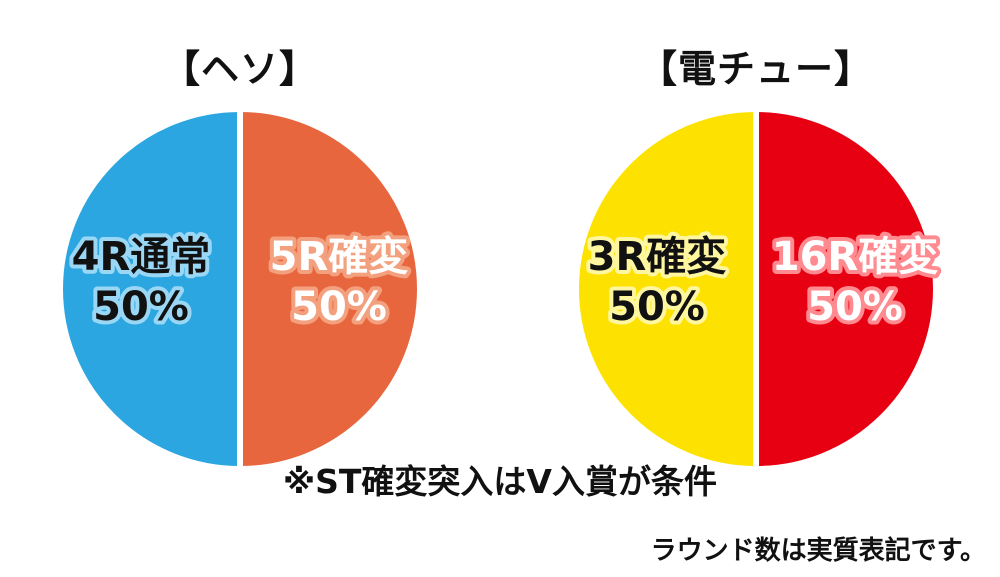 This screenshot has width=1000, height=577. What do you see at coordinates (855, 307) in the screenshot?
I see `slice-16r-kakuhen-value: 50%` at bounding box center [855, 307].